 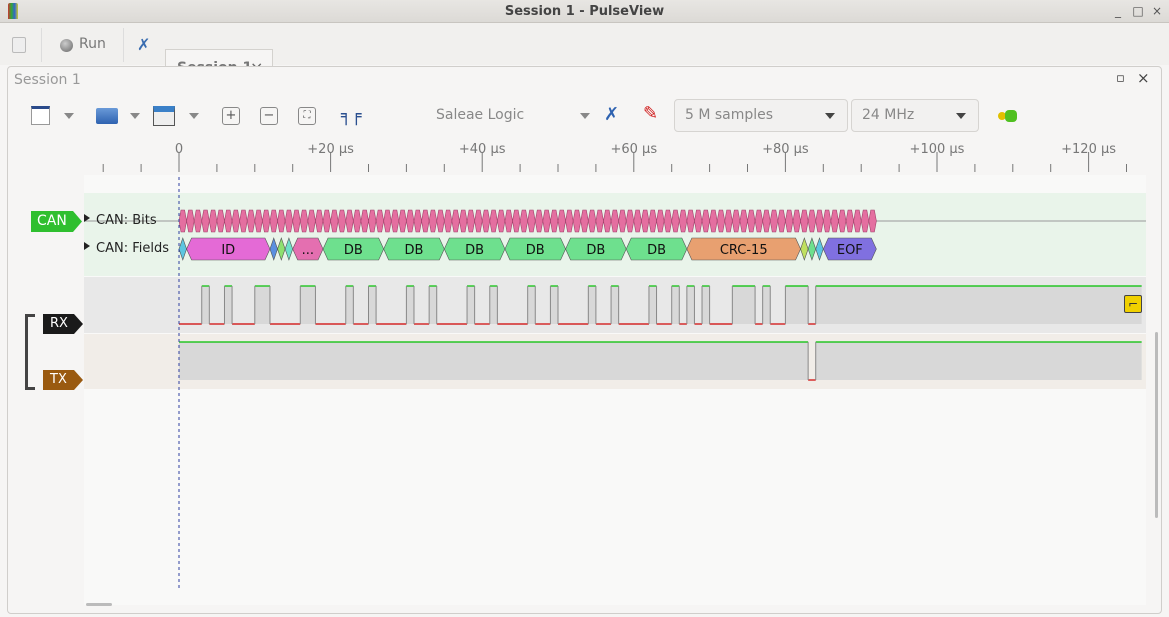 What do you see at coordinates (494, 361) in the screenshot?
I see `tx-high-fill` at bounding box center [494, 361].